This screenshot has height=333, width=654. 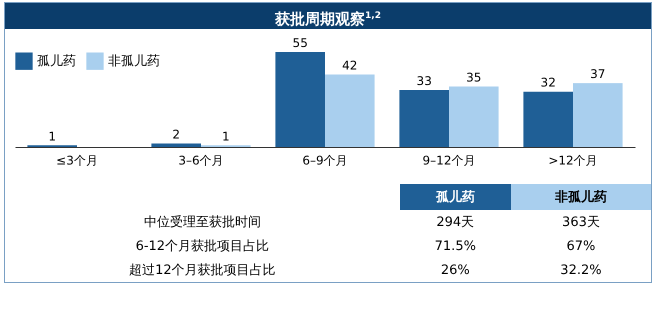 I want to click on text: 71.5%, so click(x=455, y=247).